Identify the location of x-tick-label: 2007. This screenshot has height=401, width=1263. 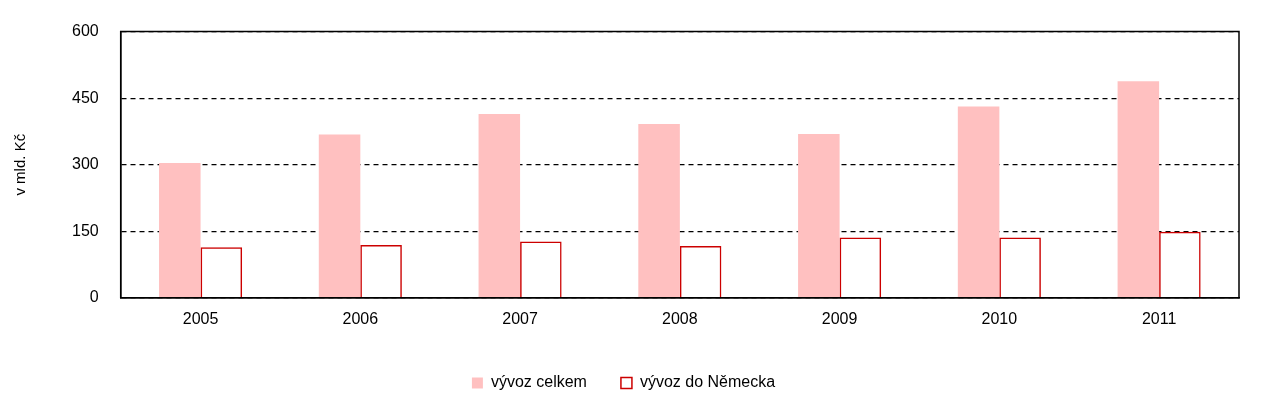
(520, 318).